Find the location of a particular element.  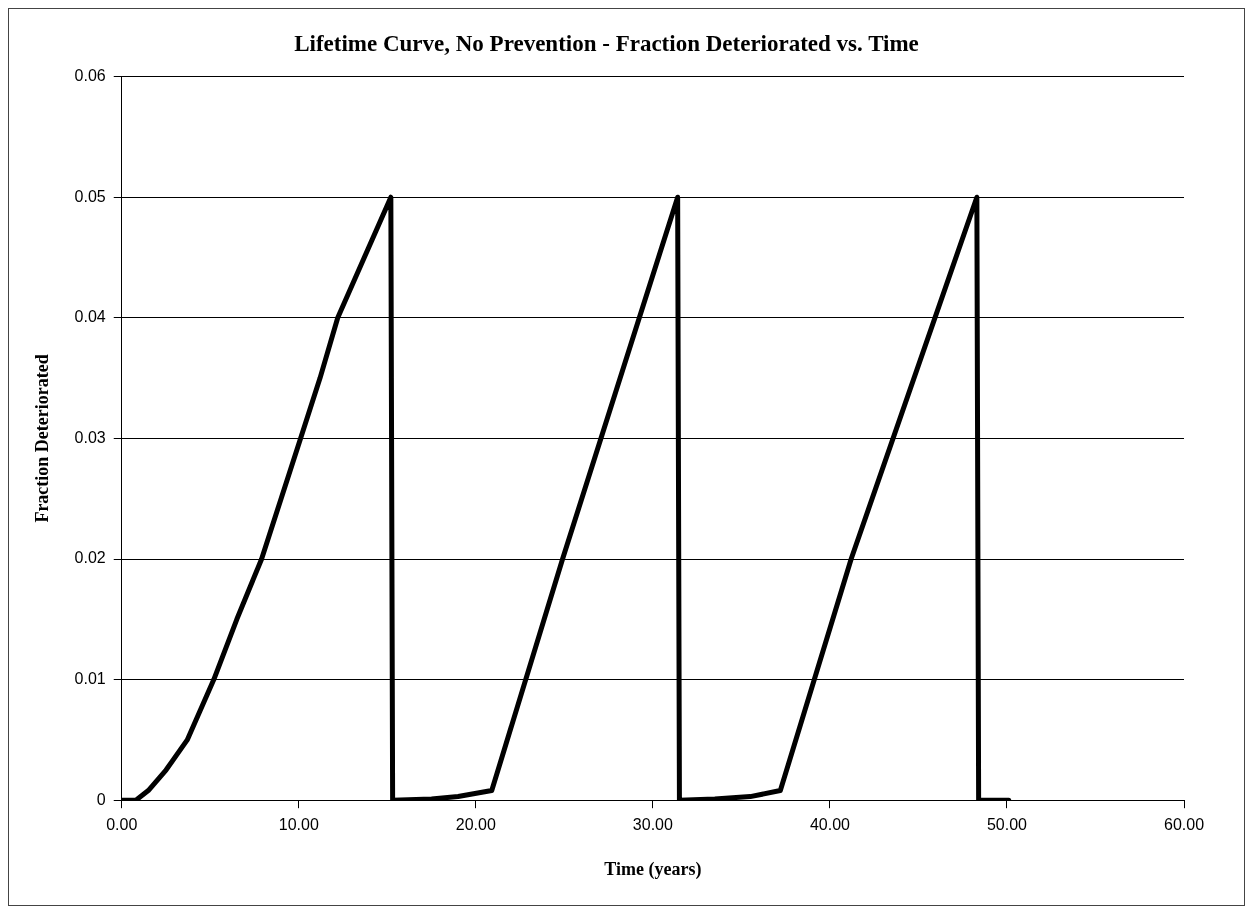

x-axis-title: Time (years) is located at coordinates (653, 869).